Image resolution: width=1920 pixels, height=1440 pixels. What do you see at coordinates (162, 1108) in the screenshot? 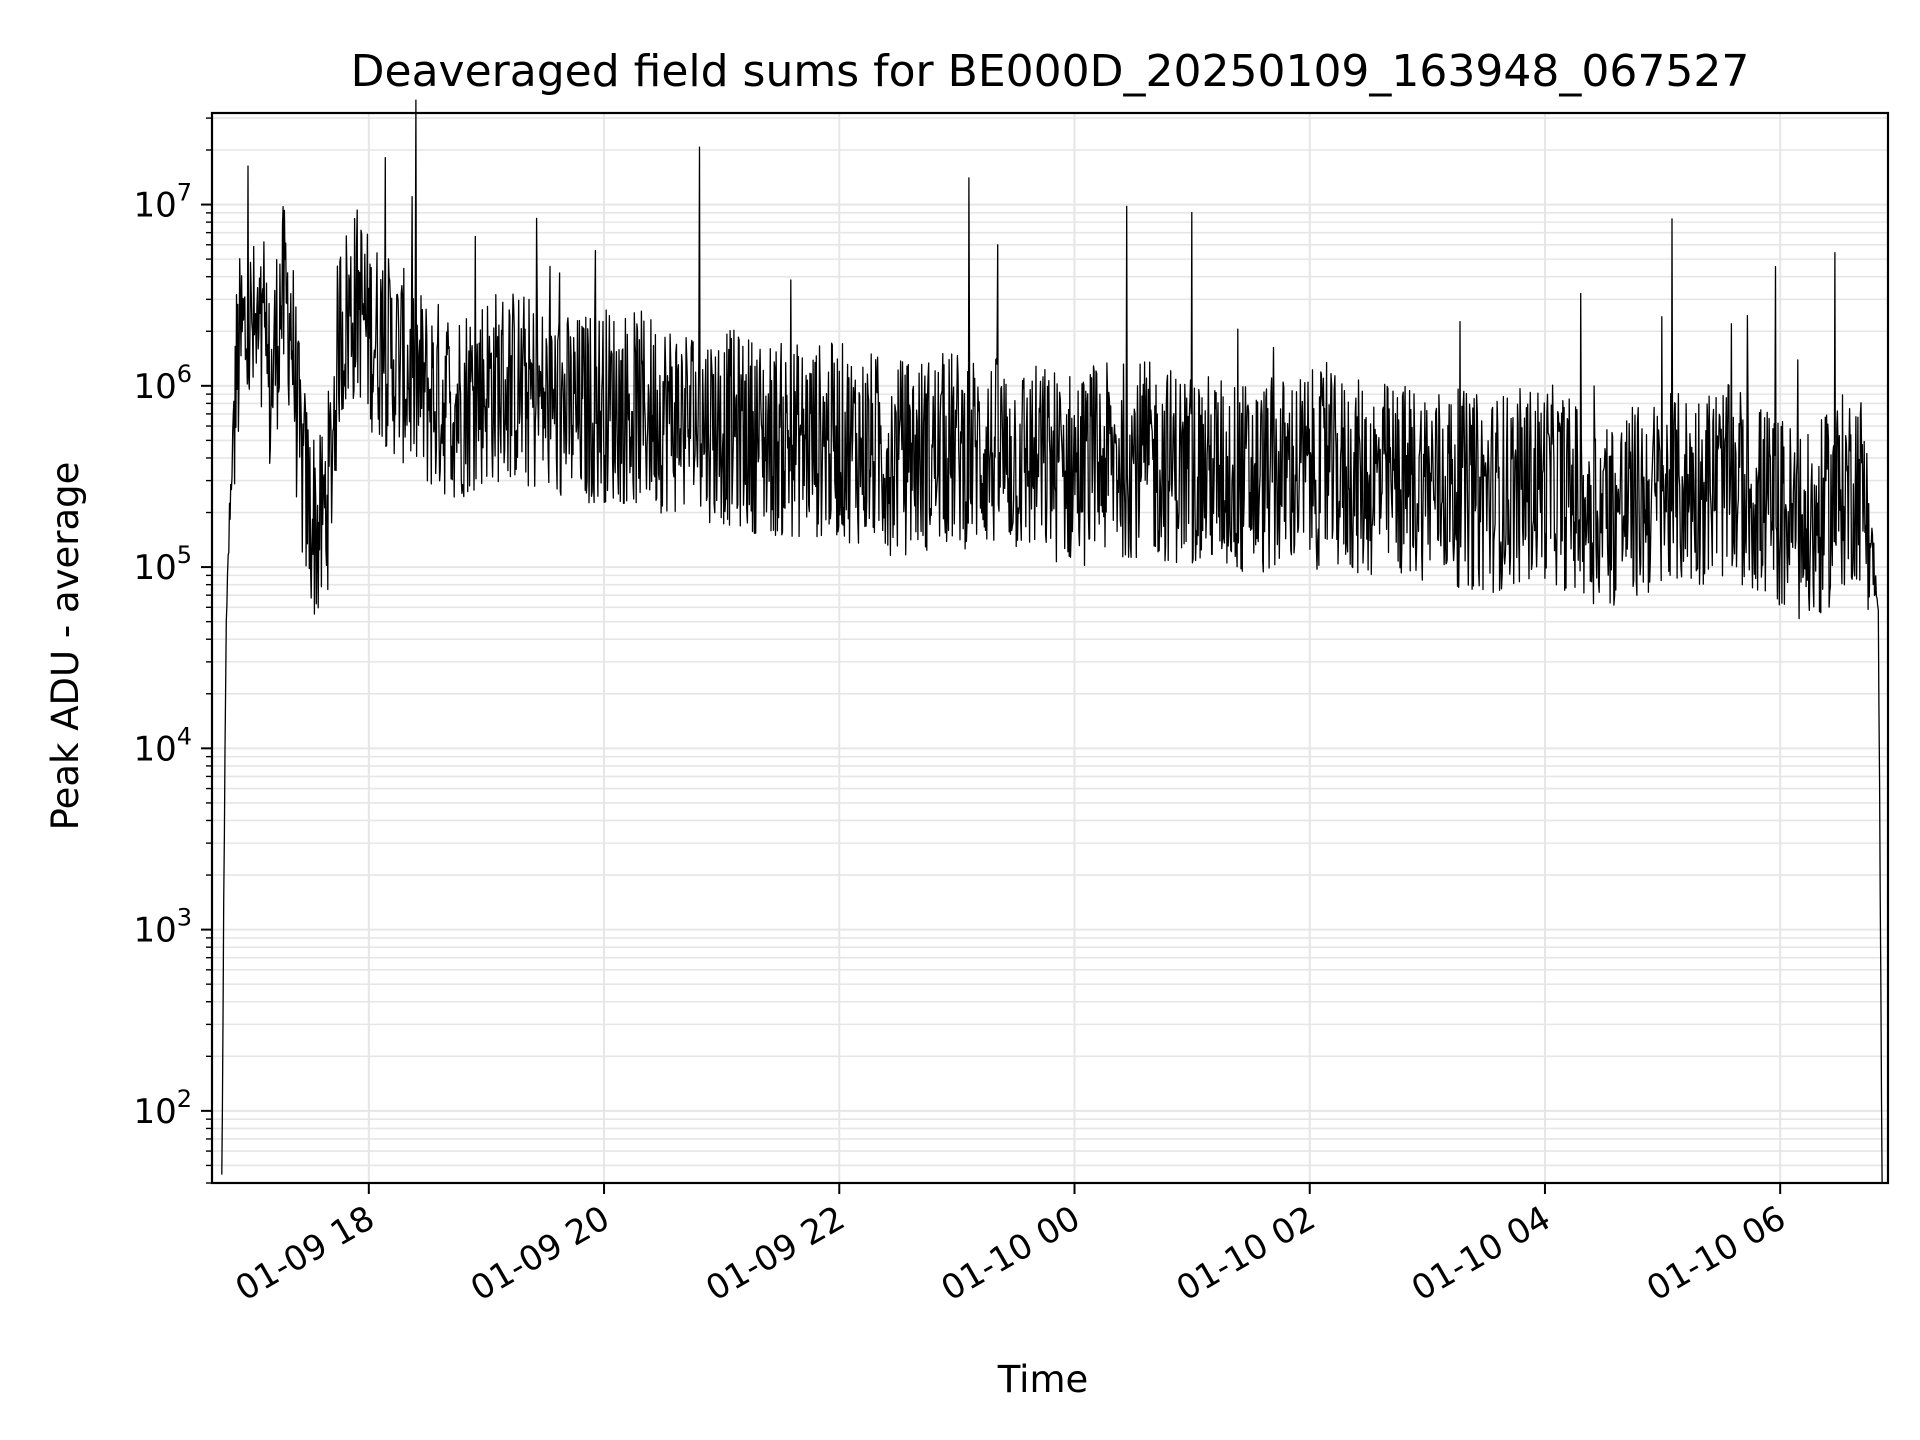
I see `y-tick-label: 10²` at bounding box center [162, 1108].